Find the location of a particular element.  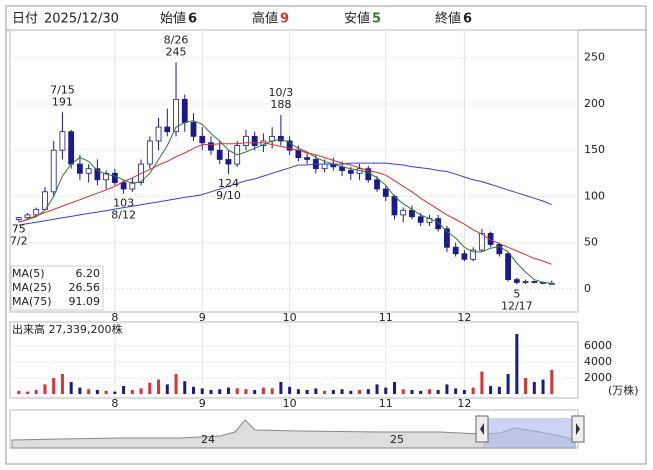

y-tick-label: 100 is located at coordinates (594, 195).